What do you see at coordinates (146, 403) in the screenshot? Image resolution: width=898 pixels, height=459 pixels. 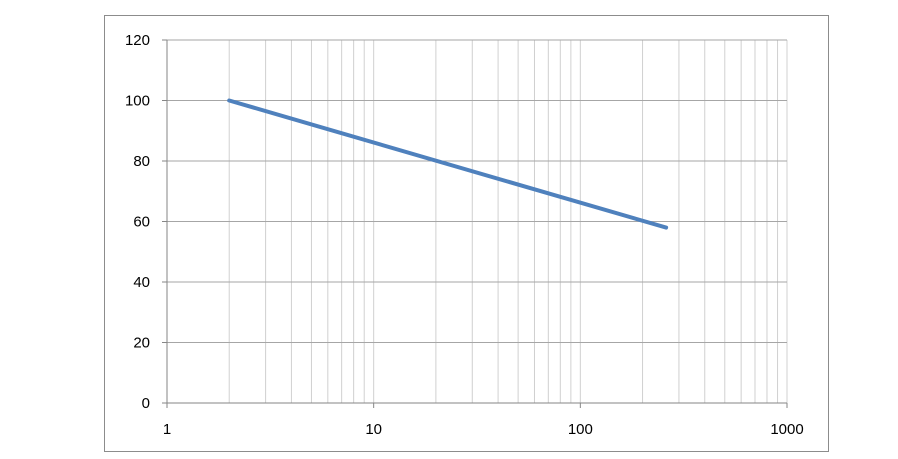 I see `y-tick-label: 0` at bounding box center [146, 403].